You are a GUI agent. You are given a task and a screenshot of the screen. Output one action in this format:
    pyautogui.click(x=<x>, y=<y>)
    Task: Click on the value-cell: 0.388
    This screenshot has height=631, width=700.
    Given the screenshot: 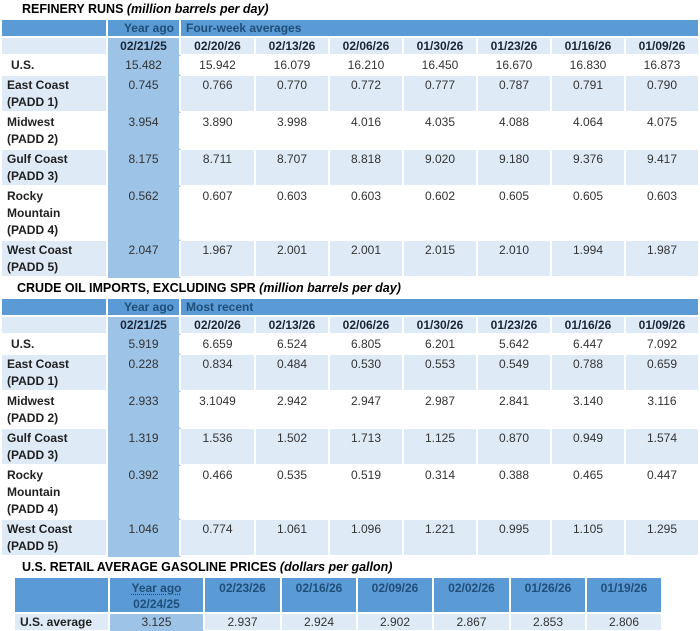 What is the action you would take?
    pyautogui.click(x=515, y=493)
    